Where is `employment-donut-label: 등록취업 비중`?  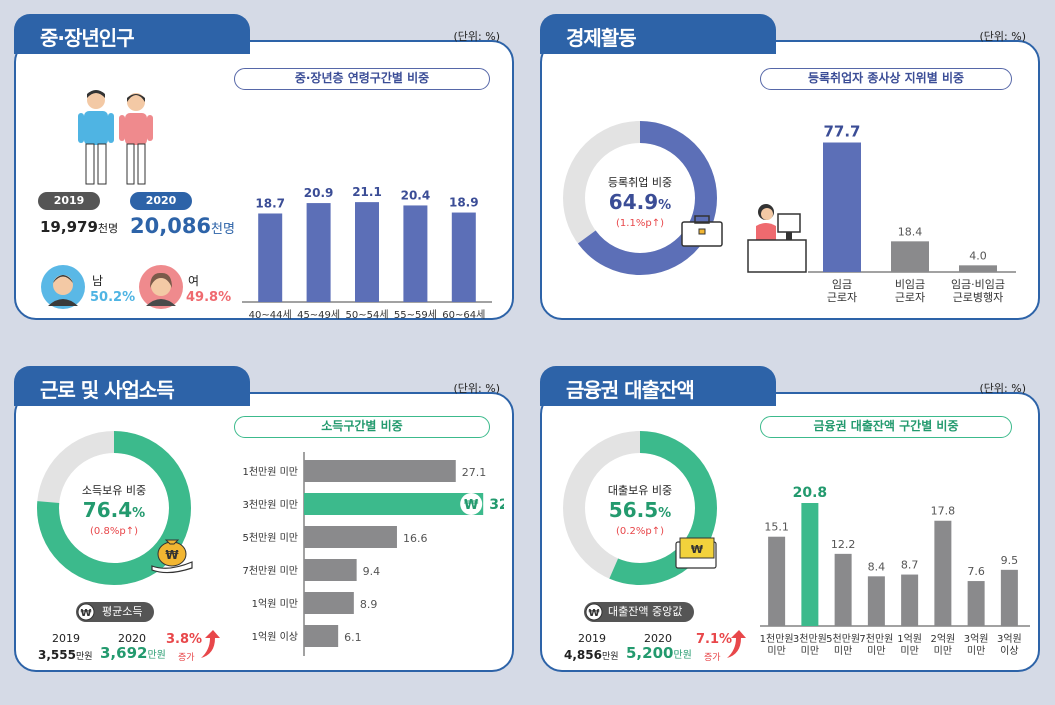 employment-donut-label: 등록취업 비중 is located at coordinates (640, 182).